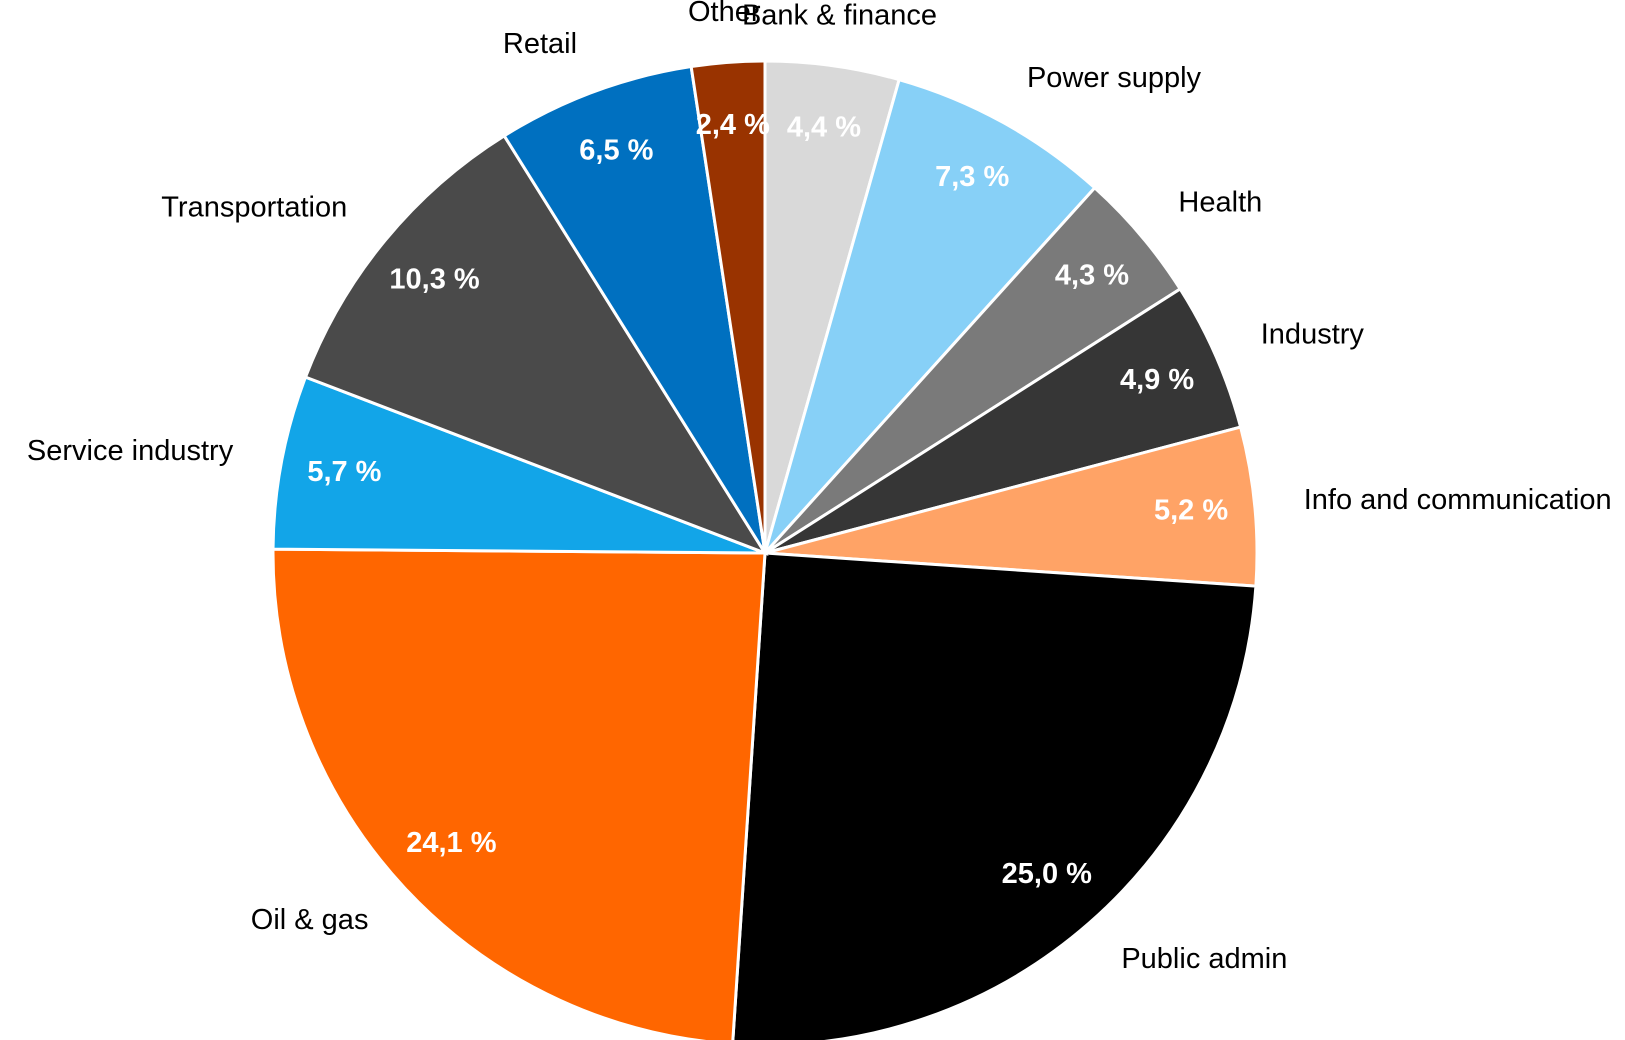 The width and height of the screenshot is (1625, 1040). I want to click on value-label: 2,4 %, so click(733, 125).